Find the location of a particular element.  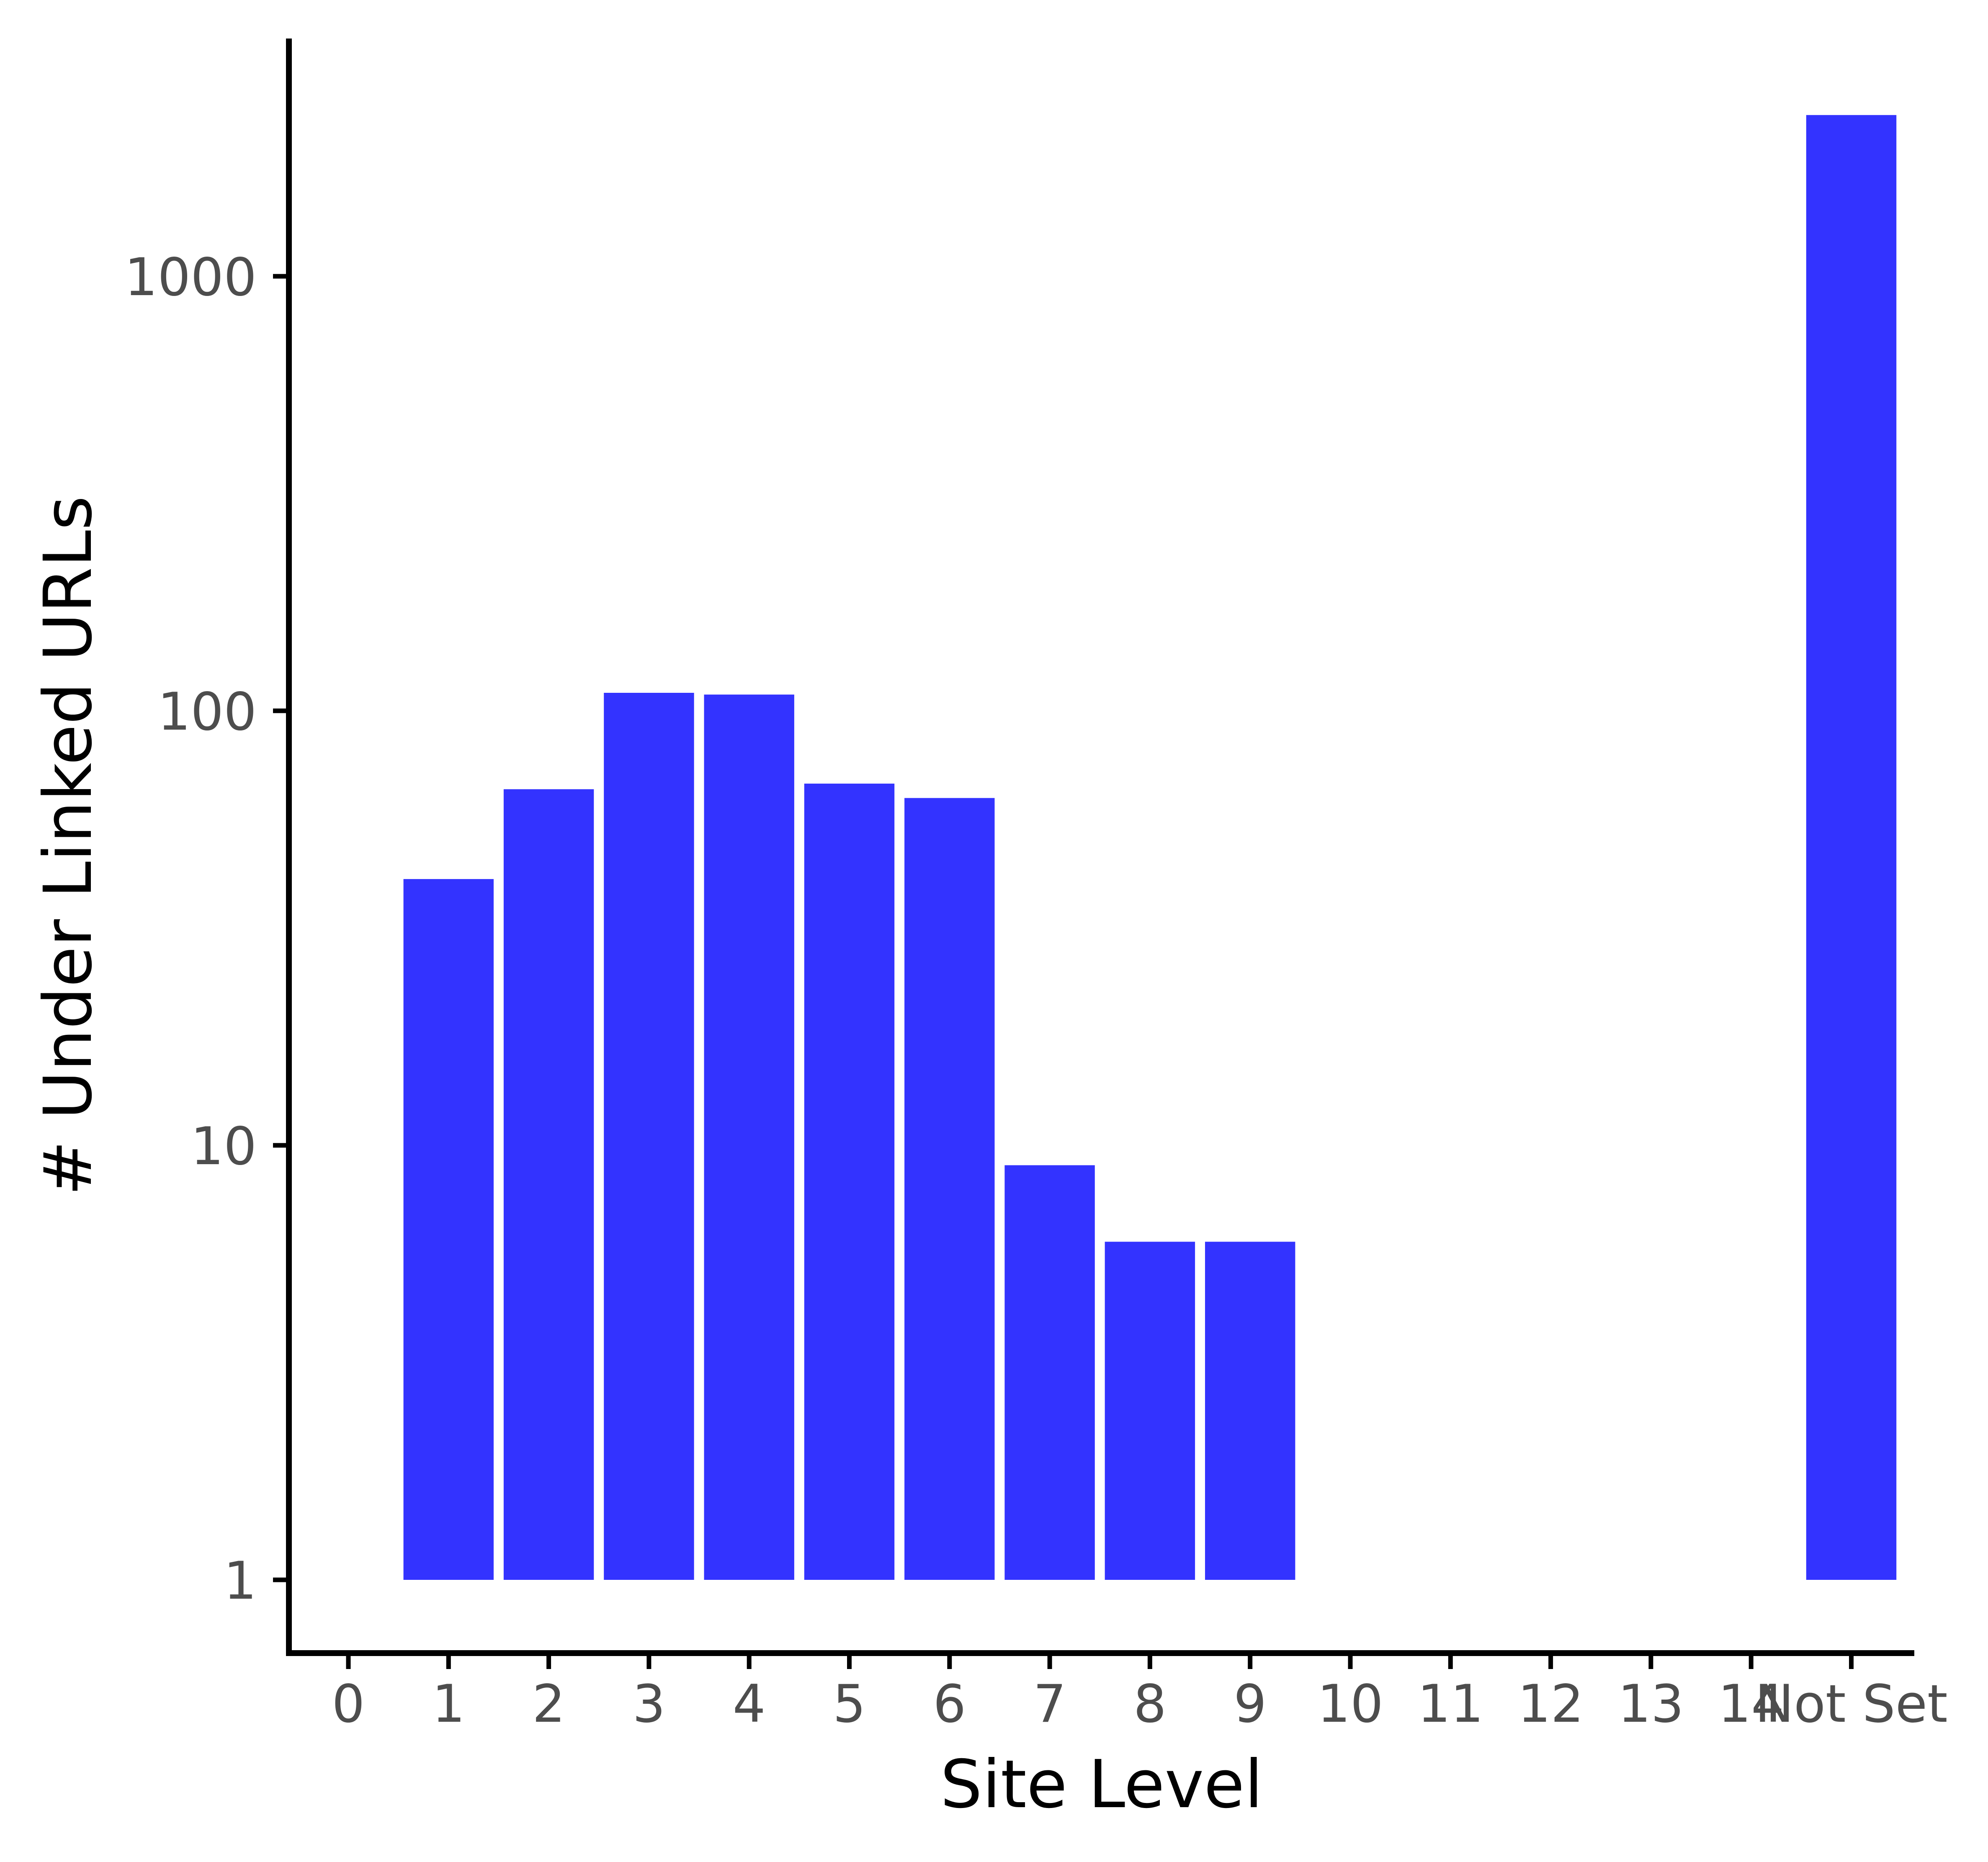

x-tick-label: 2 is located at coordinates (548, 1704).